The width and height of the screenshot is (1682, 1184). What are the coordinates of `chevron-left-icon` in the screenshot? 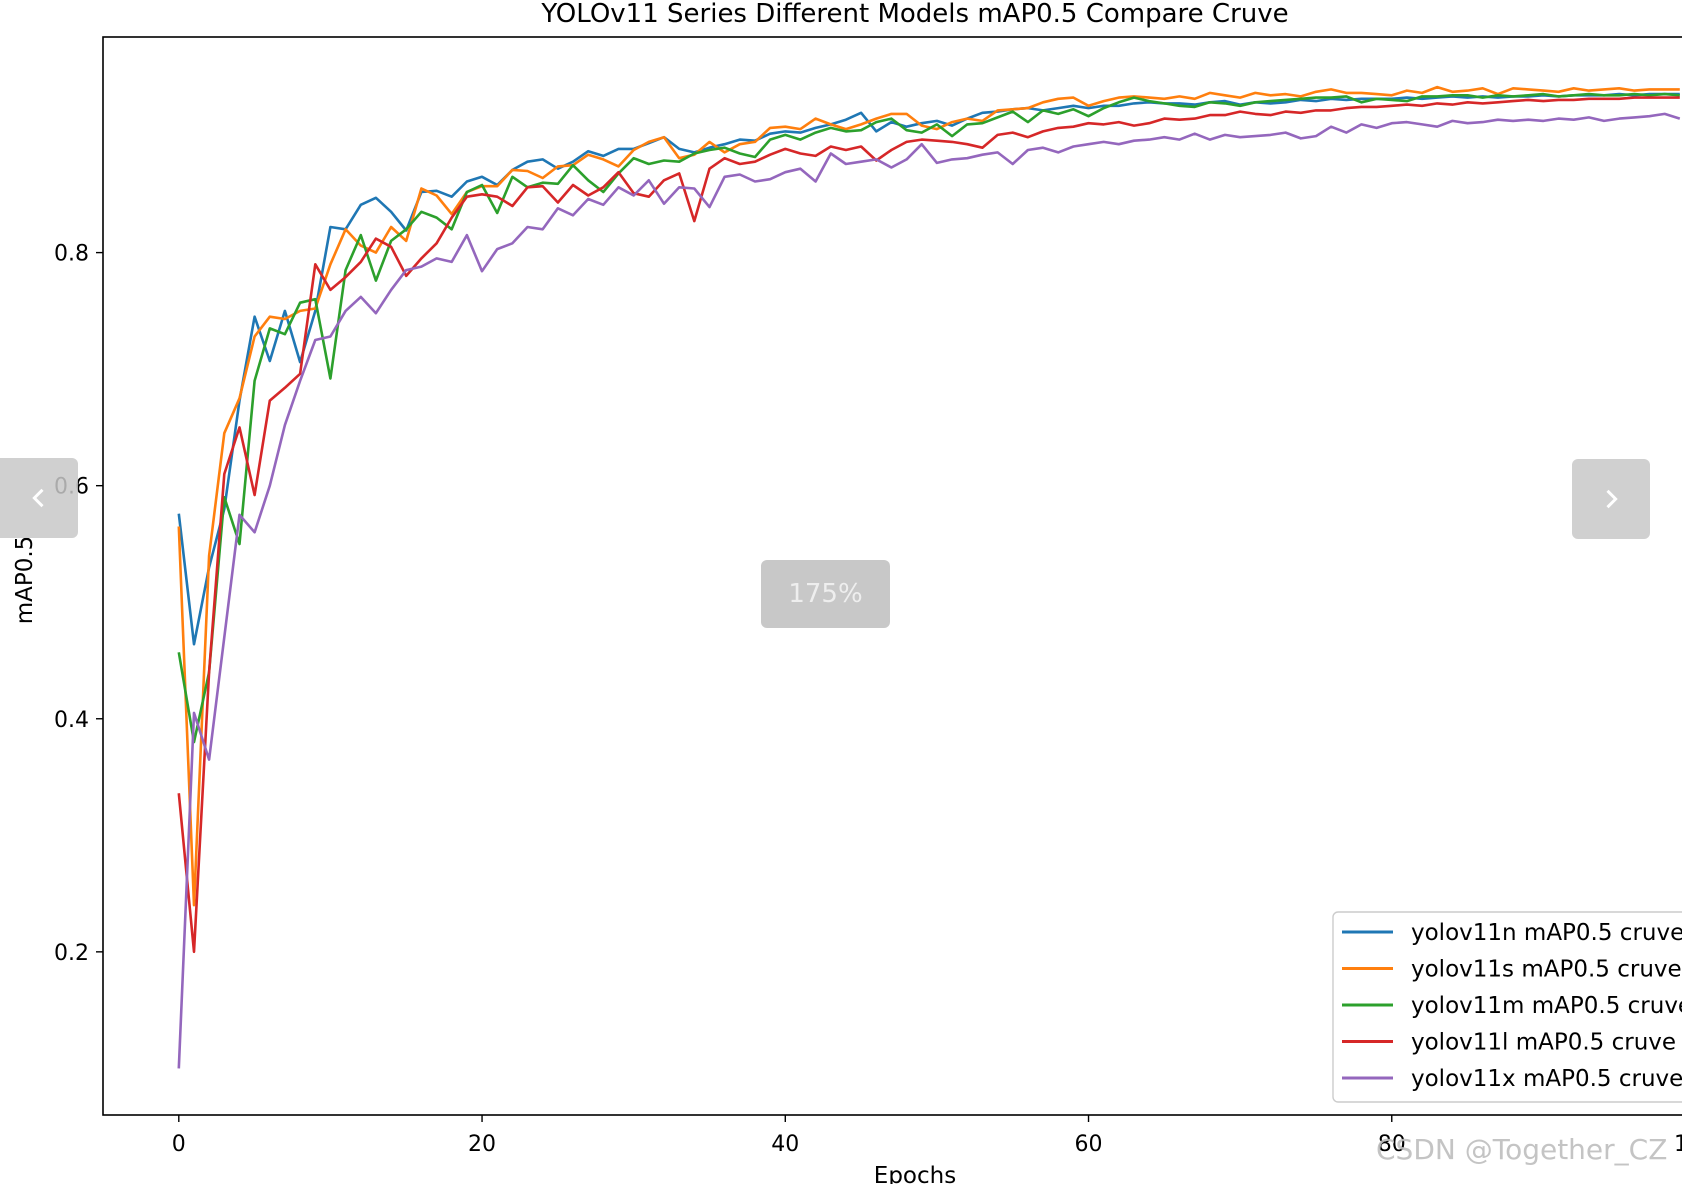 It's located at (38, 498).